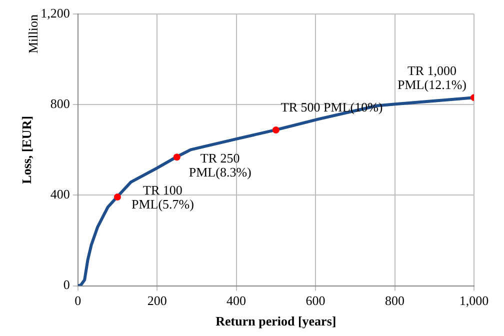 The width and height of the screenshot is (504, 336). Describe the element at coordinates (32, 34) in the screenshot. I see `text: Million` at that location.